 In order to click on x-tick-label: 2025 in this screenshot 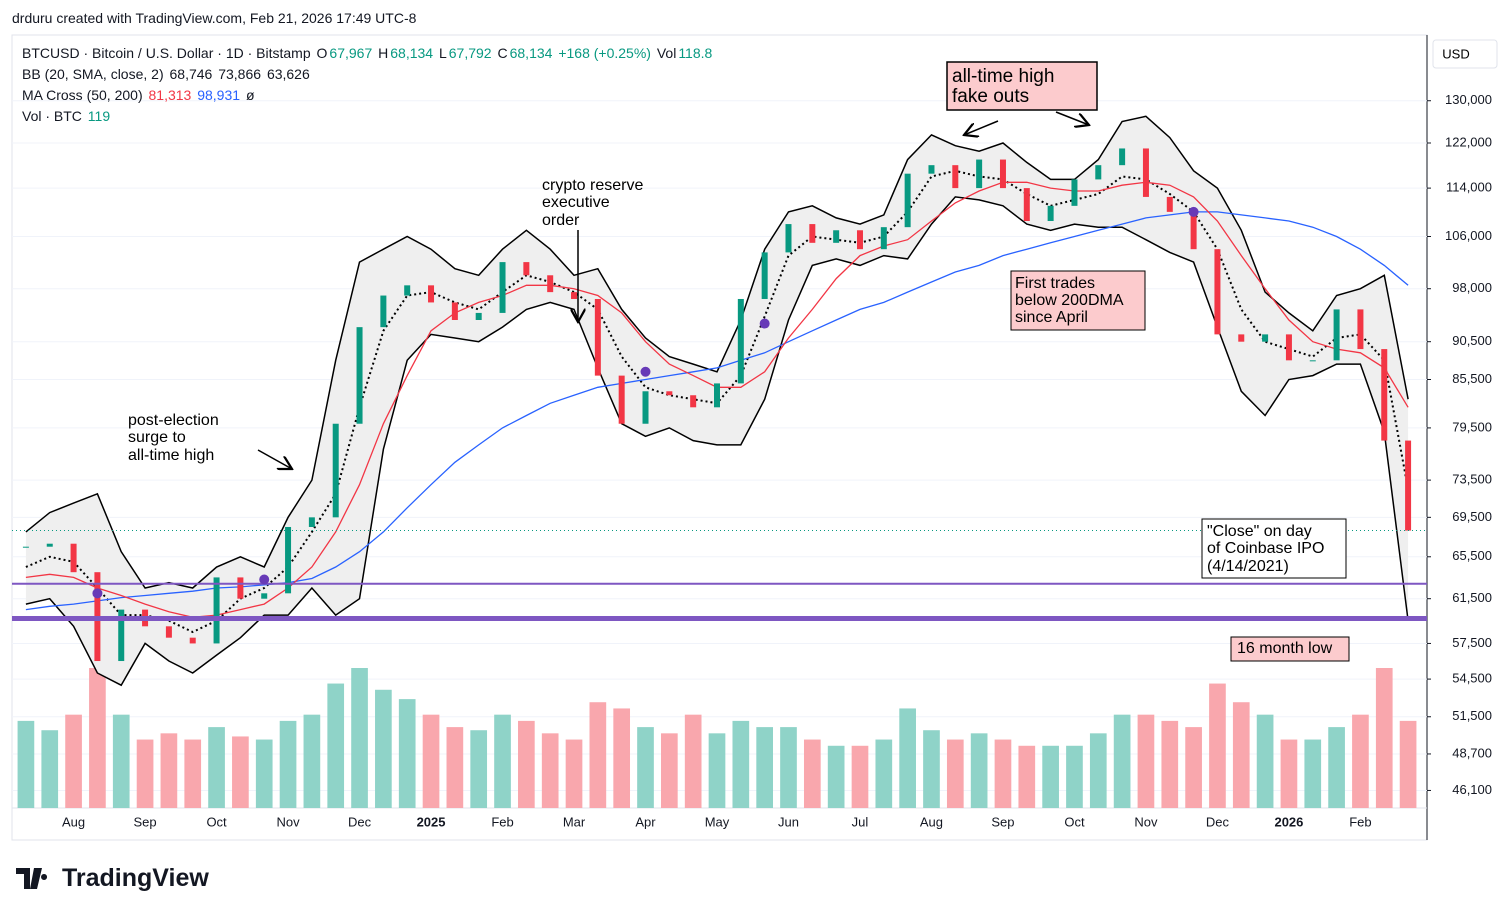, I will do `click(431, 821)`.